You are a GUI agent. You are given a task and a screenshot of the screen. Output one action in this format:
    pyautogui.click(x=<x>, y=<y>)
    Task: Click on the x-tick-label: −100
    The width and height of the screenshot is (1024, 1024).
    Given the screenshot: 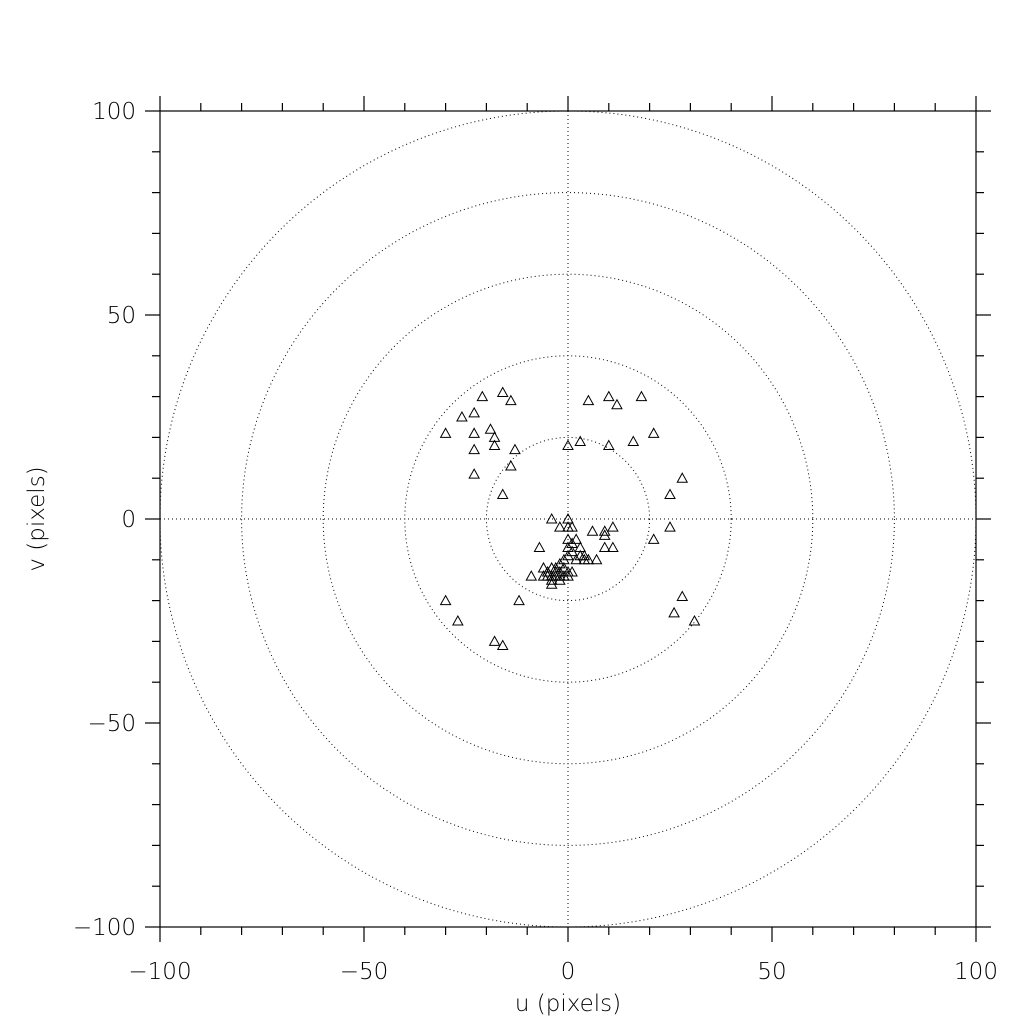 What is the action you would take?
    pyautogui.click(x=159, y=972)
    